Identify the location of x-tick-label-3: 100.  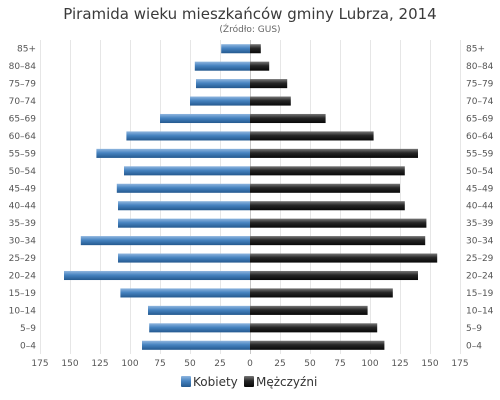
(129, 364).